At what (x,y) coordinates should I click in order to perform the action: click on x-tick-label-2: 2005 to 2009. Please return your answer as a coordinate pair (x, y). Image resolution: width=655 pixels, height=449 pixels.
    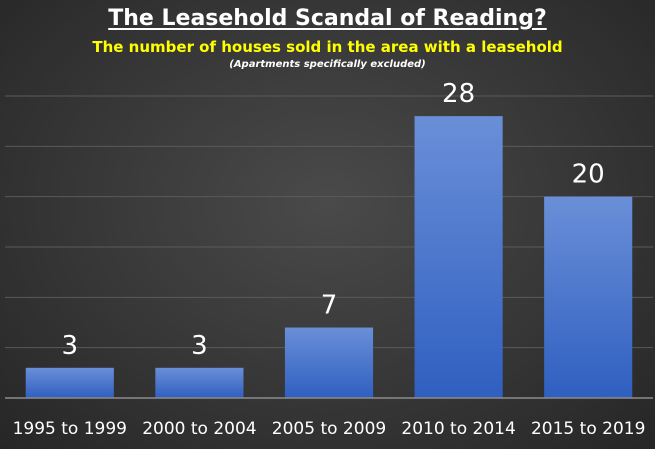
    Looking at the image, I should click on (329, 429).